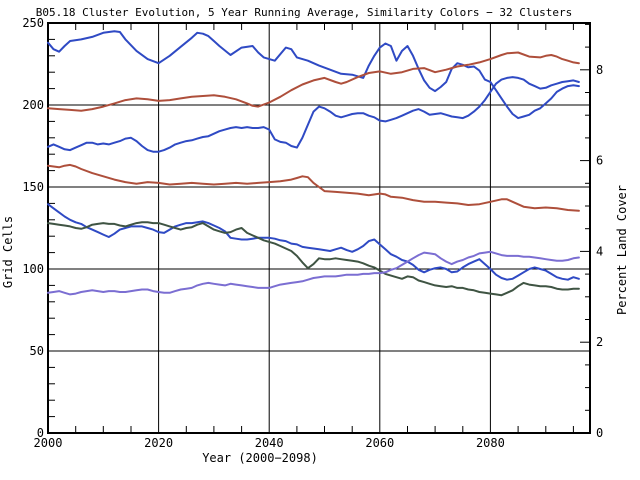 The image size is (640, 480). I want to click on y-right-tick-label: 2, so click(599, 342).